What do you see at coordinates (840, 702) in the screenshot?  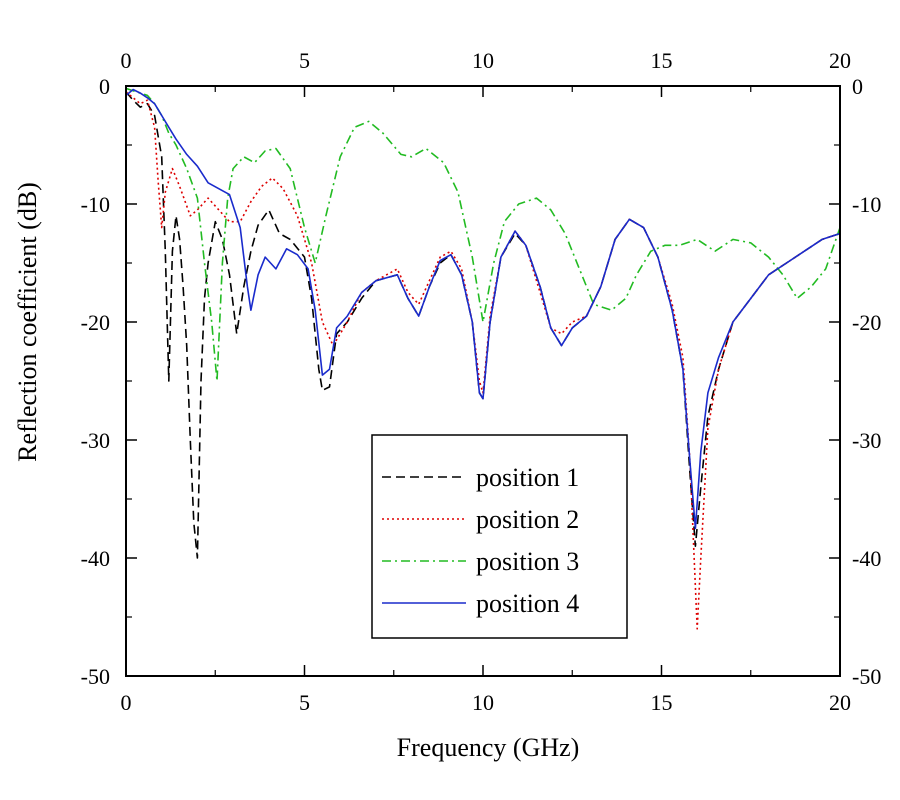 I see `x-tick-label: 20` at bounding box center [840, 702].